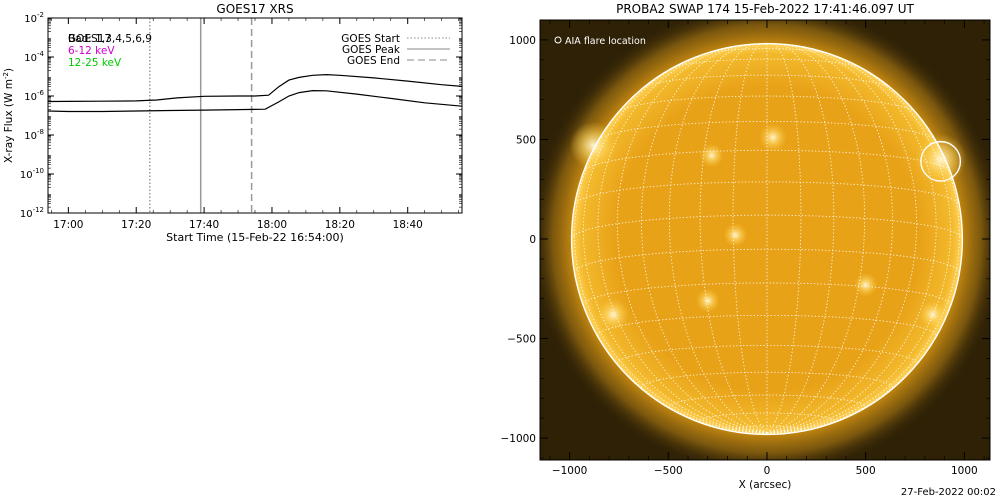 The width and height of the screenshot is (1000, 504). Describe the element at coordinates (371, 50) in the screenshot. I see `legend-event-label: GOES Peak` at that location.